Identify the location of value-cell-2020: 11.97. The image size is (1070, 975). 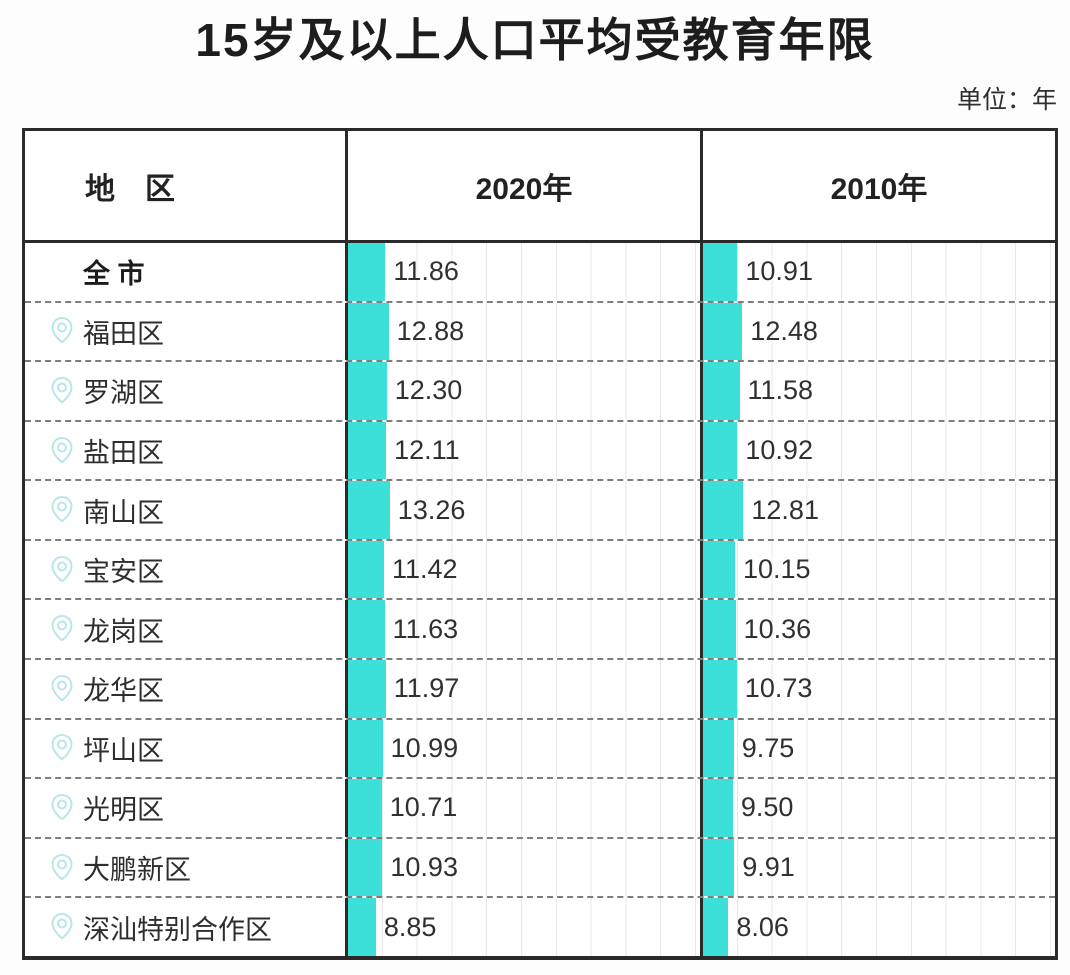
(522, 689).